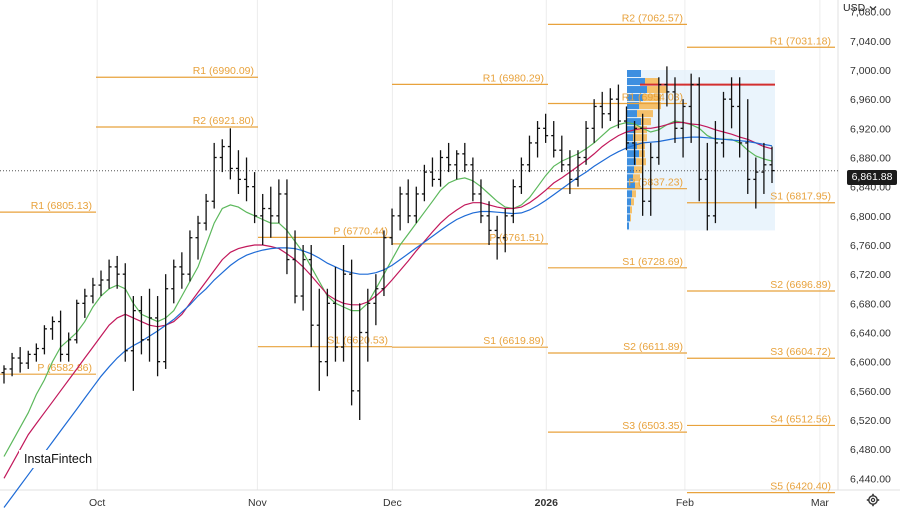 The width and height of the screenshot is (900, 510). What do you see at coordinates (872, 177) in the screenshot?
I see `last-price-tag: 6,861.88` at bounding box center [872, 177].